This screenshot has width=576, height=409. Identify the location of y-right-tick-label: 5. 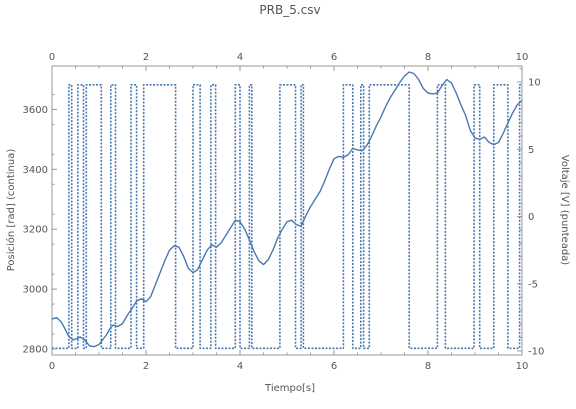
(531, 150).